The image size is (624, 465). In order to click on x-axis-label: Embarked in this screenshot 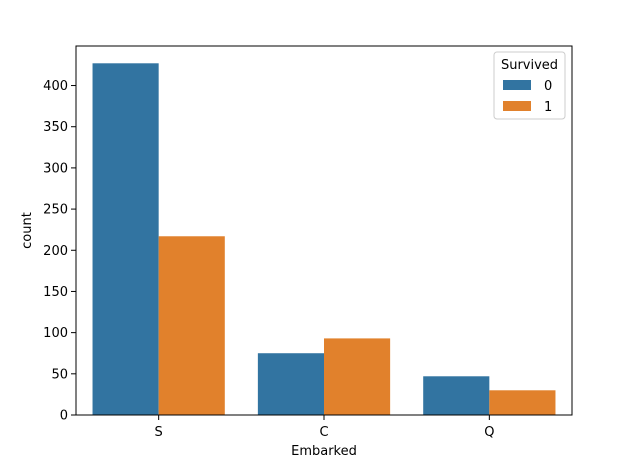, I will do `click(324, 451)`.